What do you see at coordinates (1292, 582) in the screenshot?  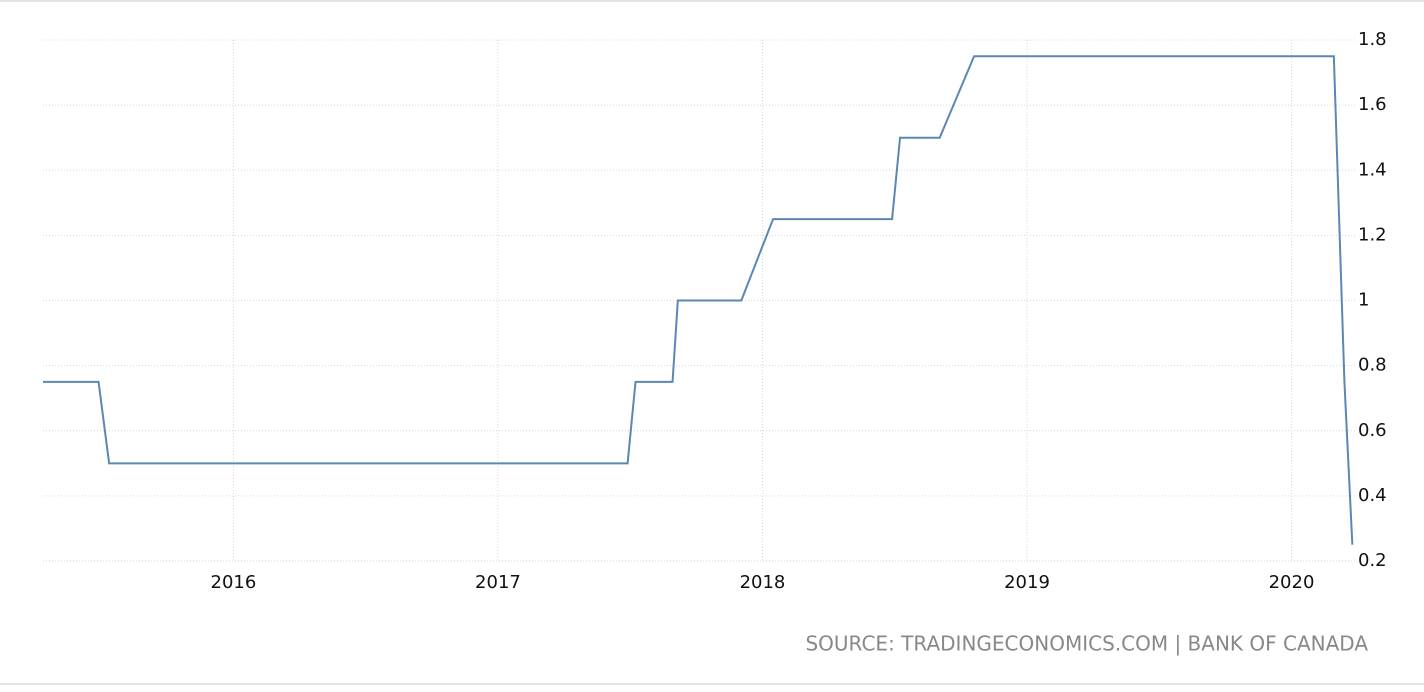 I see `x-tick-label: 2020` at bounding box center [1292, 582].